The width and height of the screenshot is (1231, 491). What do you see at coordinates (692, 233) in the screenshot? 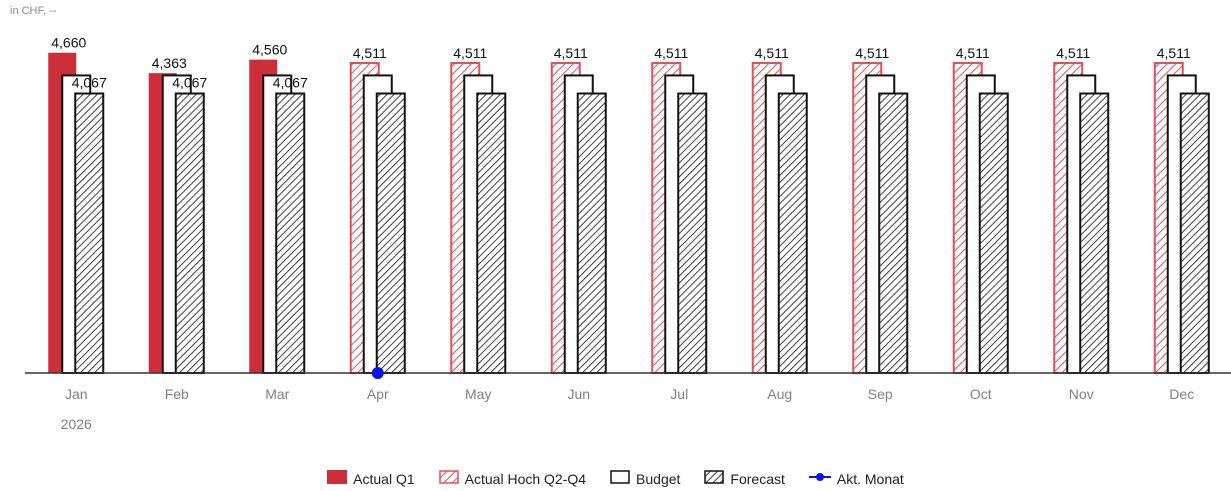
I see `bar-forecast-jul` at bounding box center [692, 233].